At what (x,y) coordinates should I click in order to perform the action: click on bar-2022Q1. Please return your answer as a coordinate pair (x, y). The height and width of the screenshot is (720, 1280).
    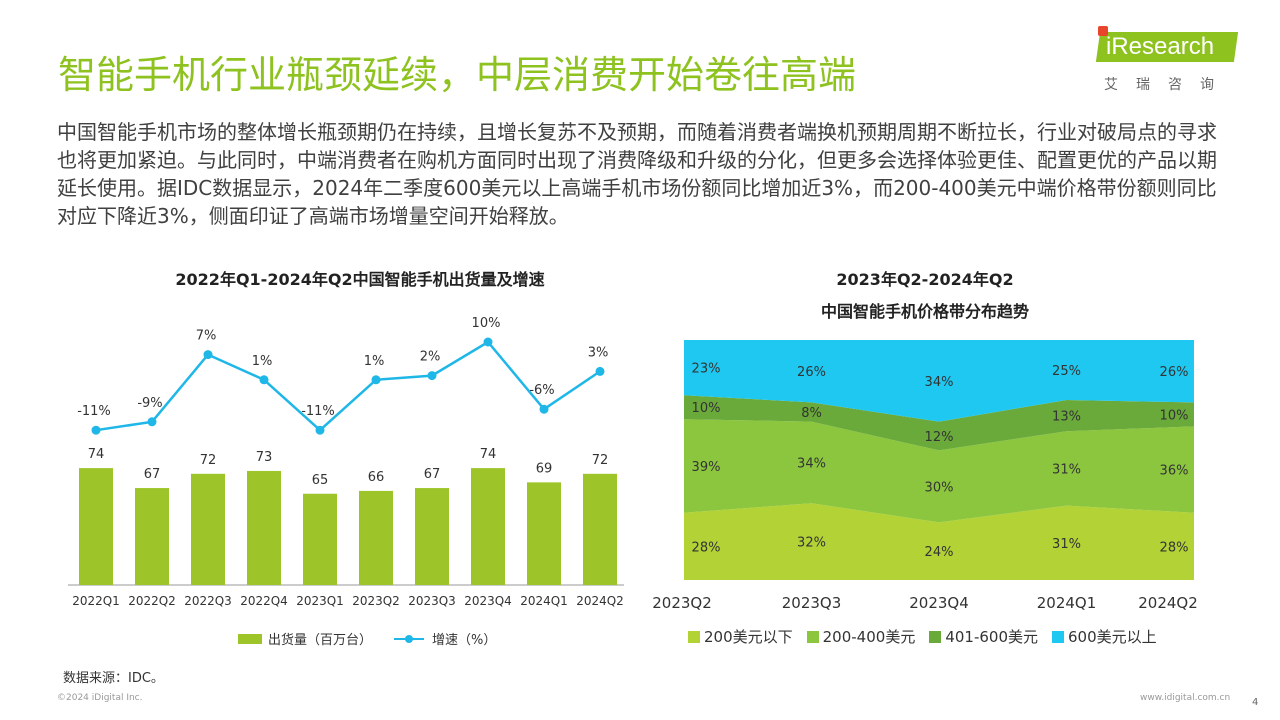
    Looking at the image, I should click on (96, 526).